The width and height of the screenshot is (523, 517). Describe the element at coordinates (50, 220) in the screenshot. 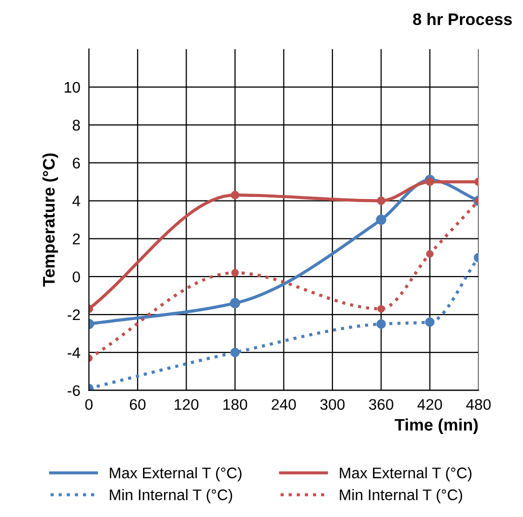

I see `y-axis-title: Temperature (°C)` at that location.